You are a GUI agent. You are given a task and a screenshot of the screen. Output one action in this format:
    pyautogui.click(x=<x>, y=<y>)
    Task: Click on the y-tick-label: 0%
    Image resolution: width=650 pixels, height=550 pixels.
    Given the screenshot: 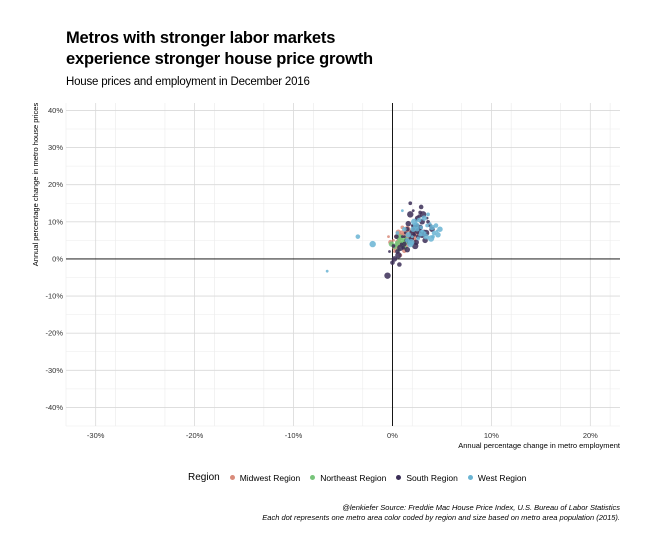 What is the action you would take?
    pyautogui.click(x=57, y=258)
    